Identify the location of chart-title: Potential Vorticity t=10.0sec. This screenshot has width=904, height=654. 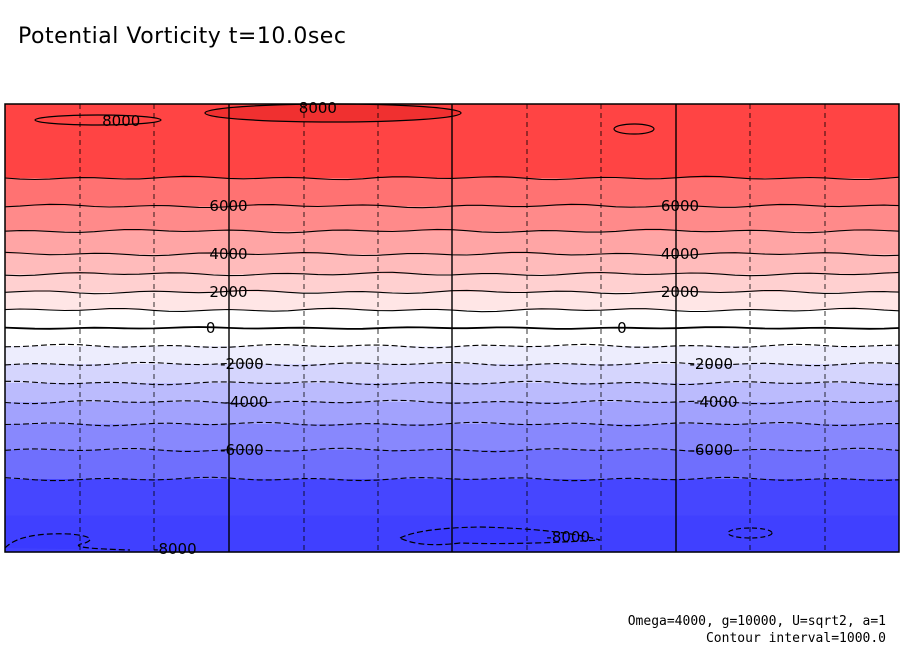
(182, 36).